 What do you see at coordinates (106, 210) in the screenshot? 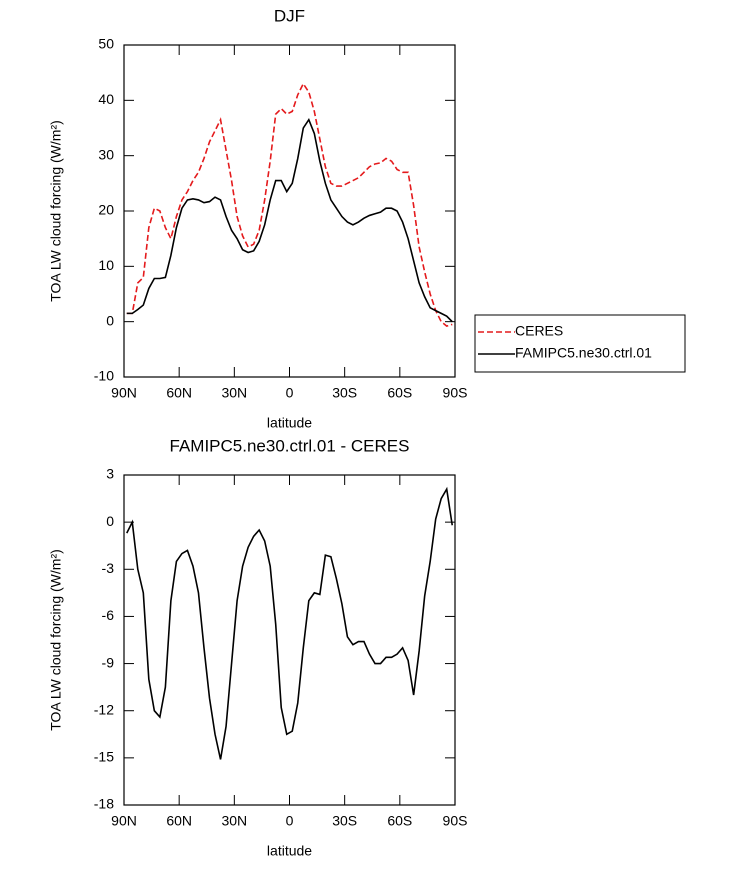
I see `y-tick-label: 20` at bounding box center [106, 210].